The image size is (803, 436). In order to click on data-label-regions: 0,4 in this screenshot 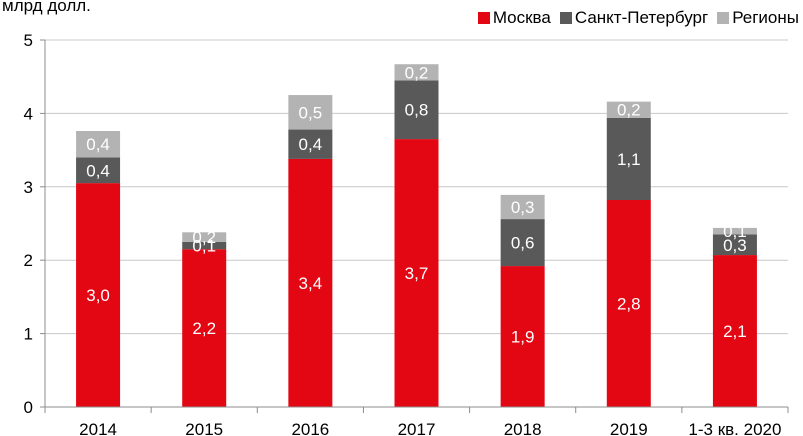, I will do `click(98, 144)`.